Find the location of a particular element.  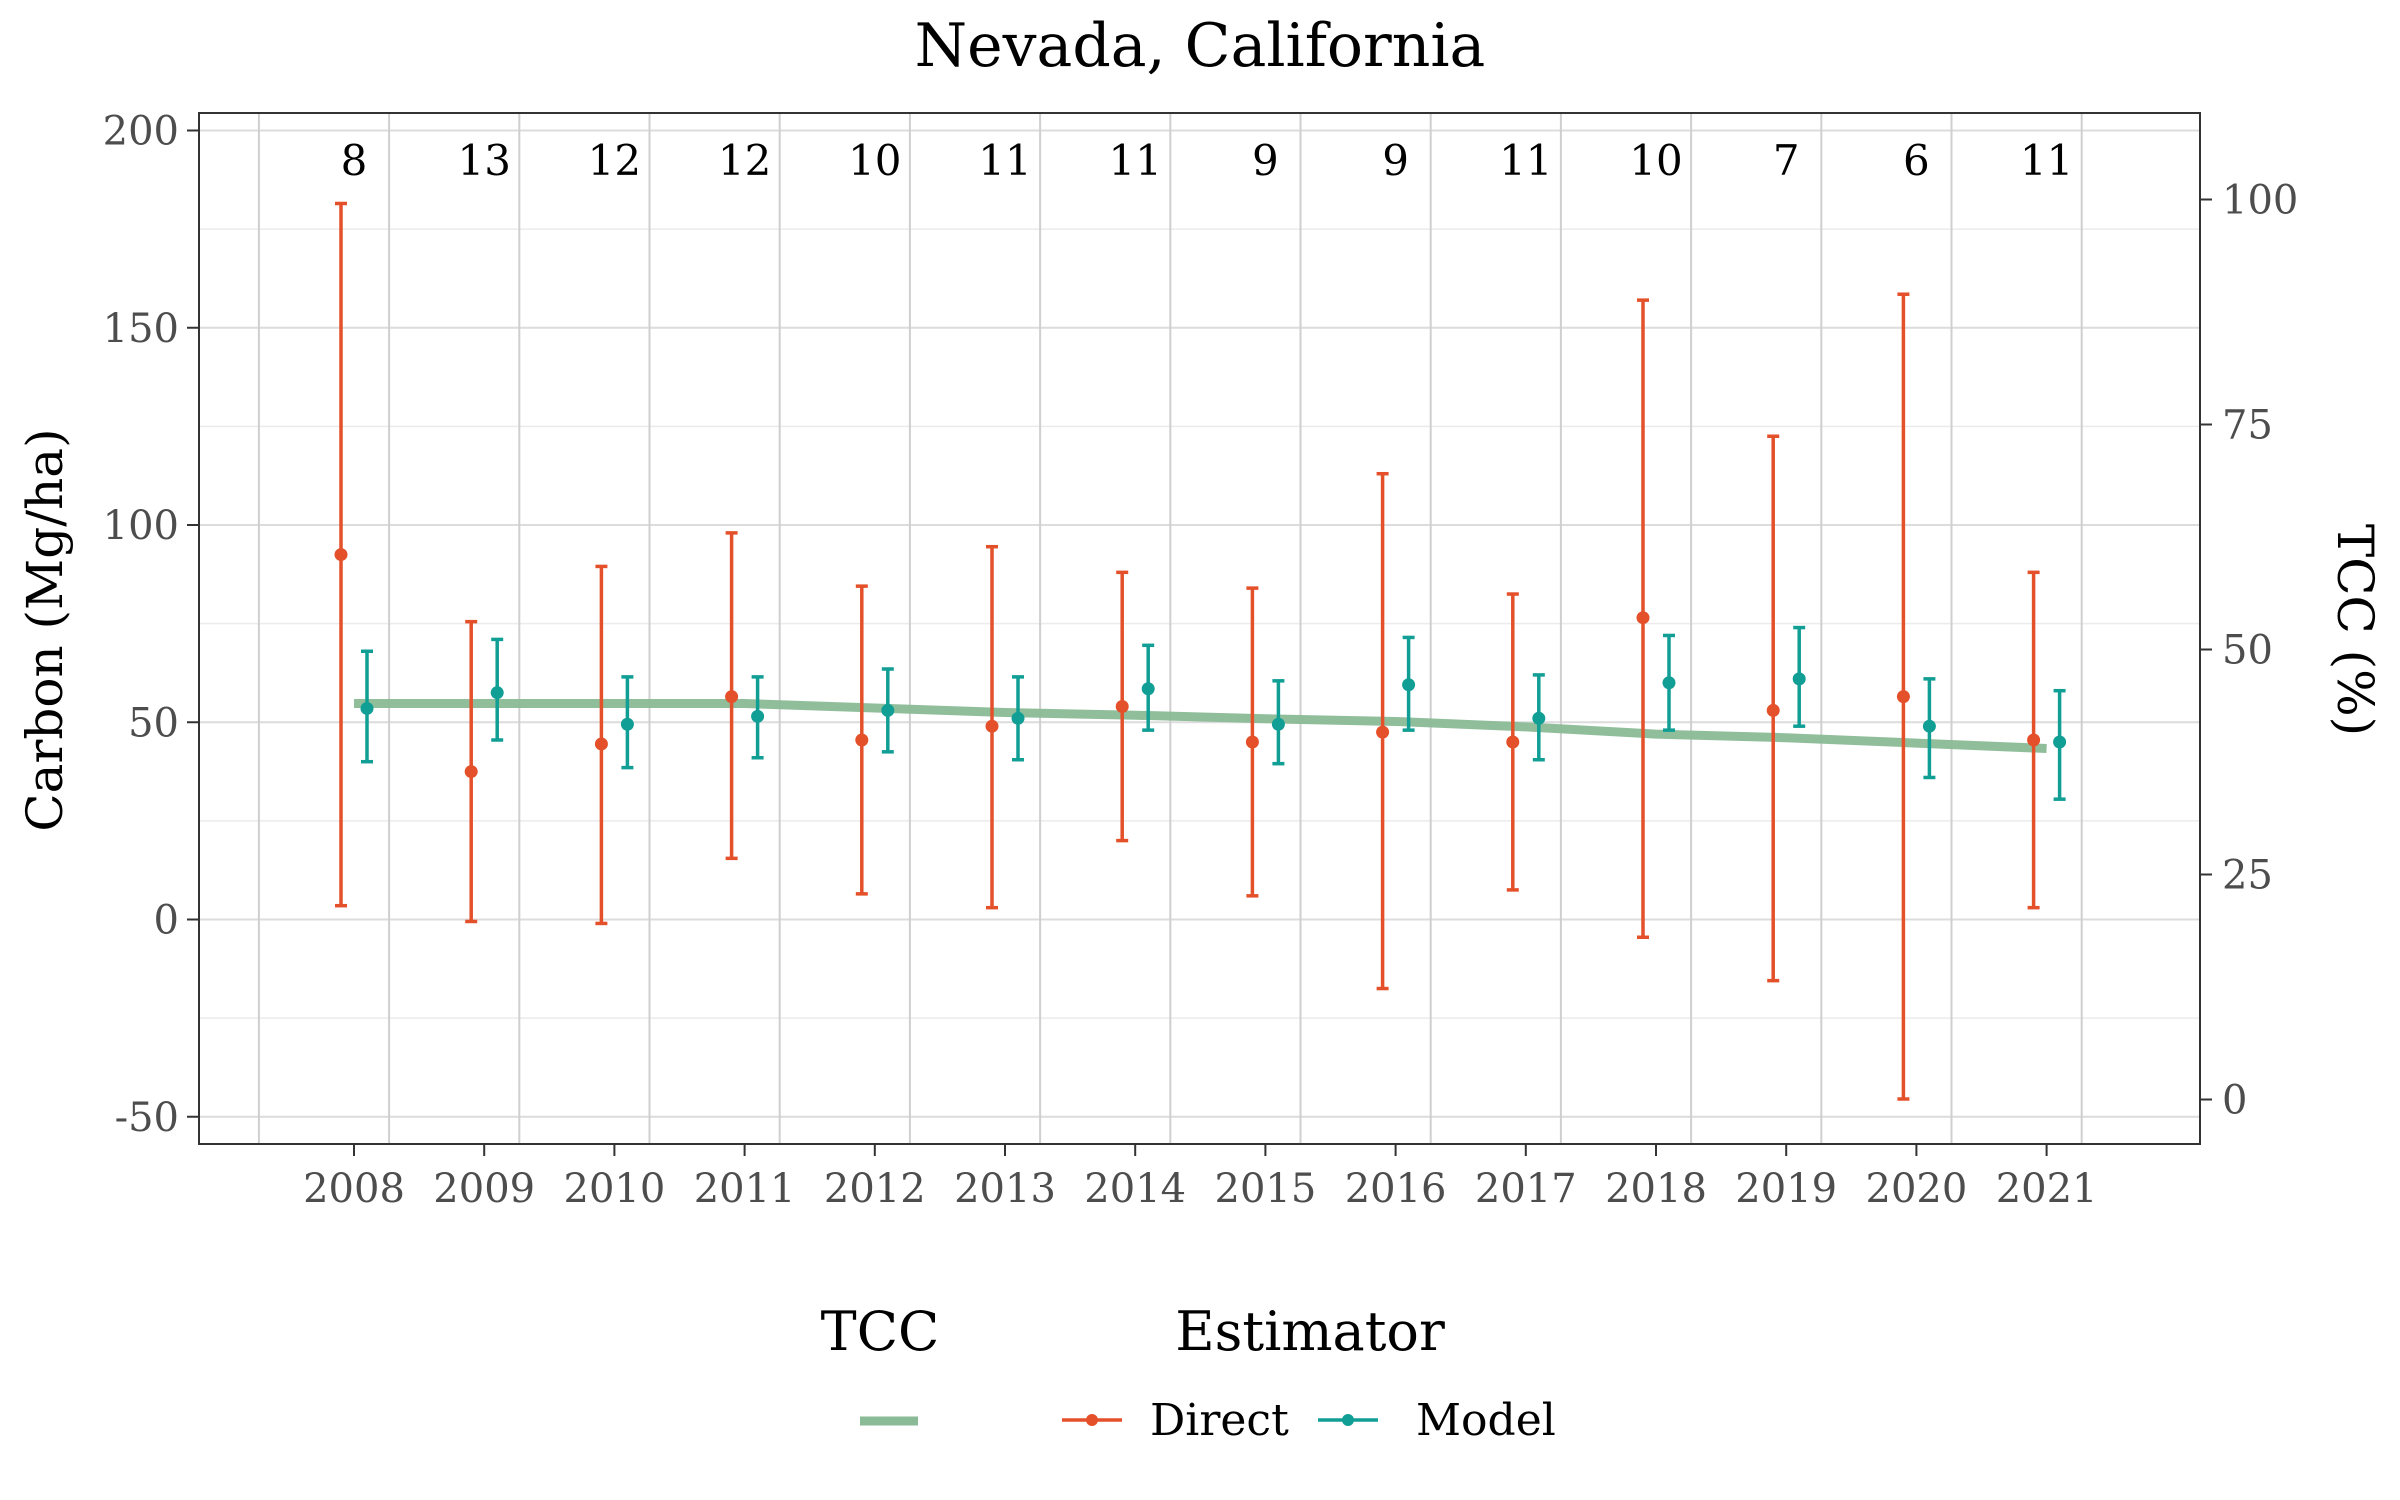

count-label: 13 is located at coordinates (483, 160).